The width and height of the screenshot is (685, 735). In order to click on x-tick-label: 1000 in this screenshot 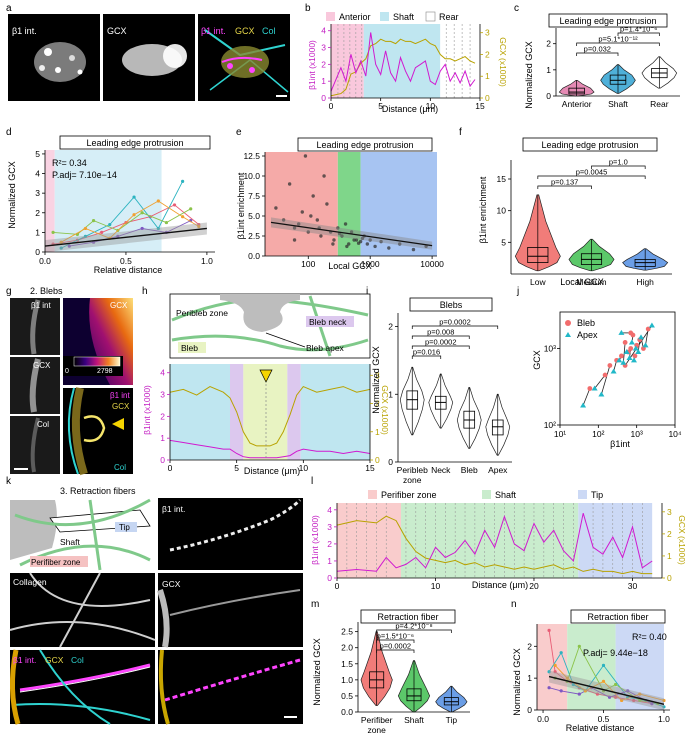, I will do `click(370, 264)`.